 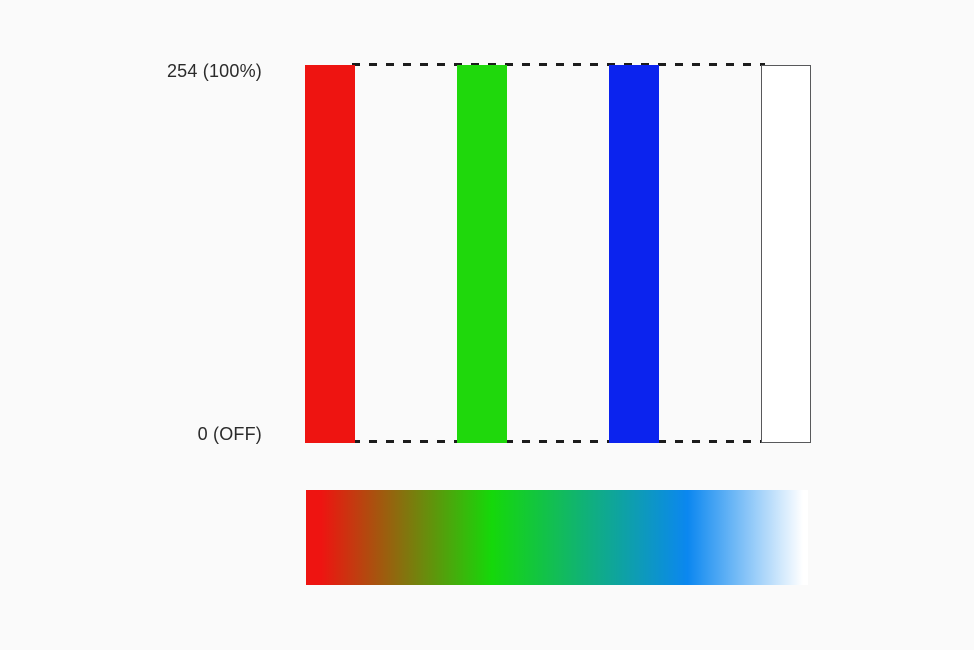 What do you see at coordinates (786, 254) in the screenshot?
I see `bar-white` at bounding box center [786, 254].